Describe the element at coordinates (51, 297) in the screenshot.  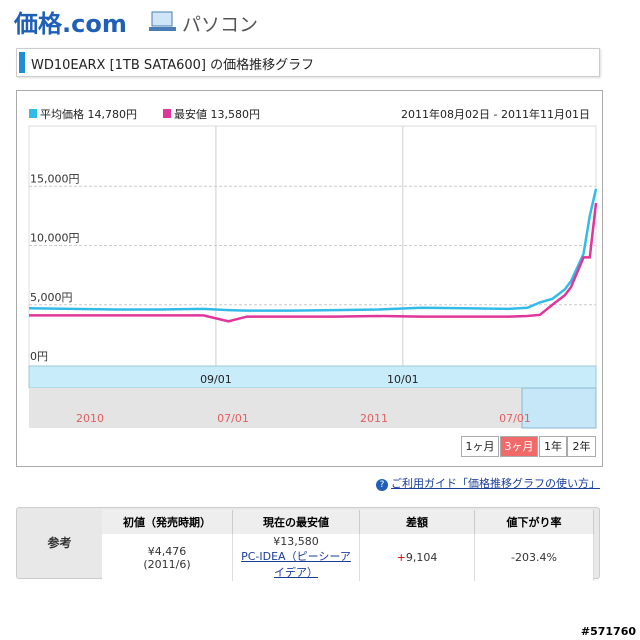
I see `y-tick-label: 5,000円` at that location.